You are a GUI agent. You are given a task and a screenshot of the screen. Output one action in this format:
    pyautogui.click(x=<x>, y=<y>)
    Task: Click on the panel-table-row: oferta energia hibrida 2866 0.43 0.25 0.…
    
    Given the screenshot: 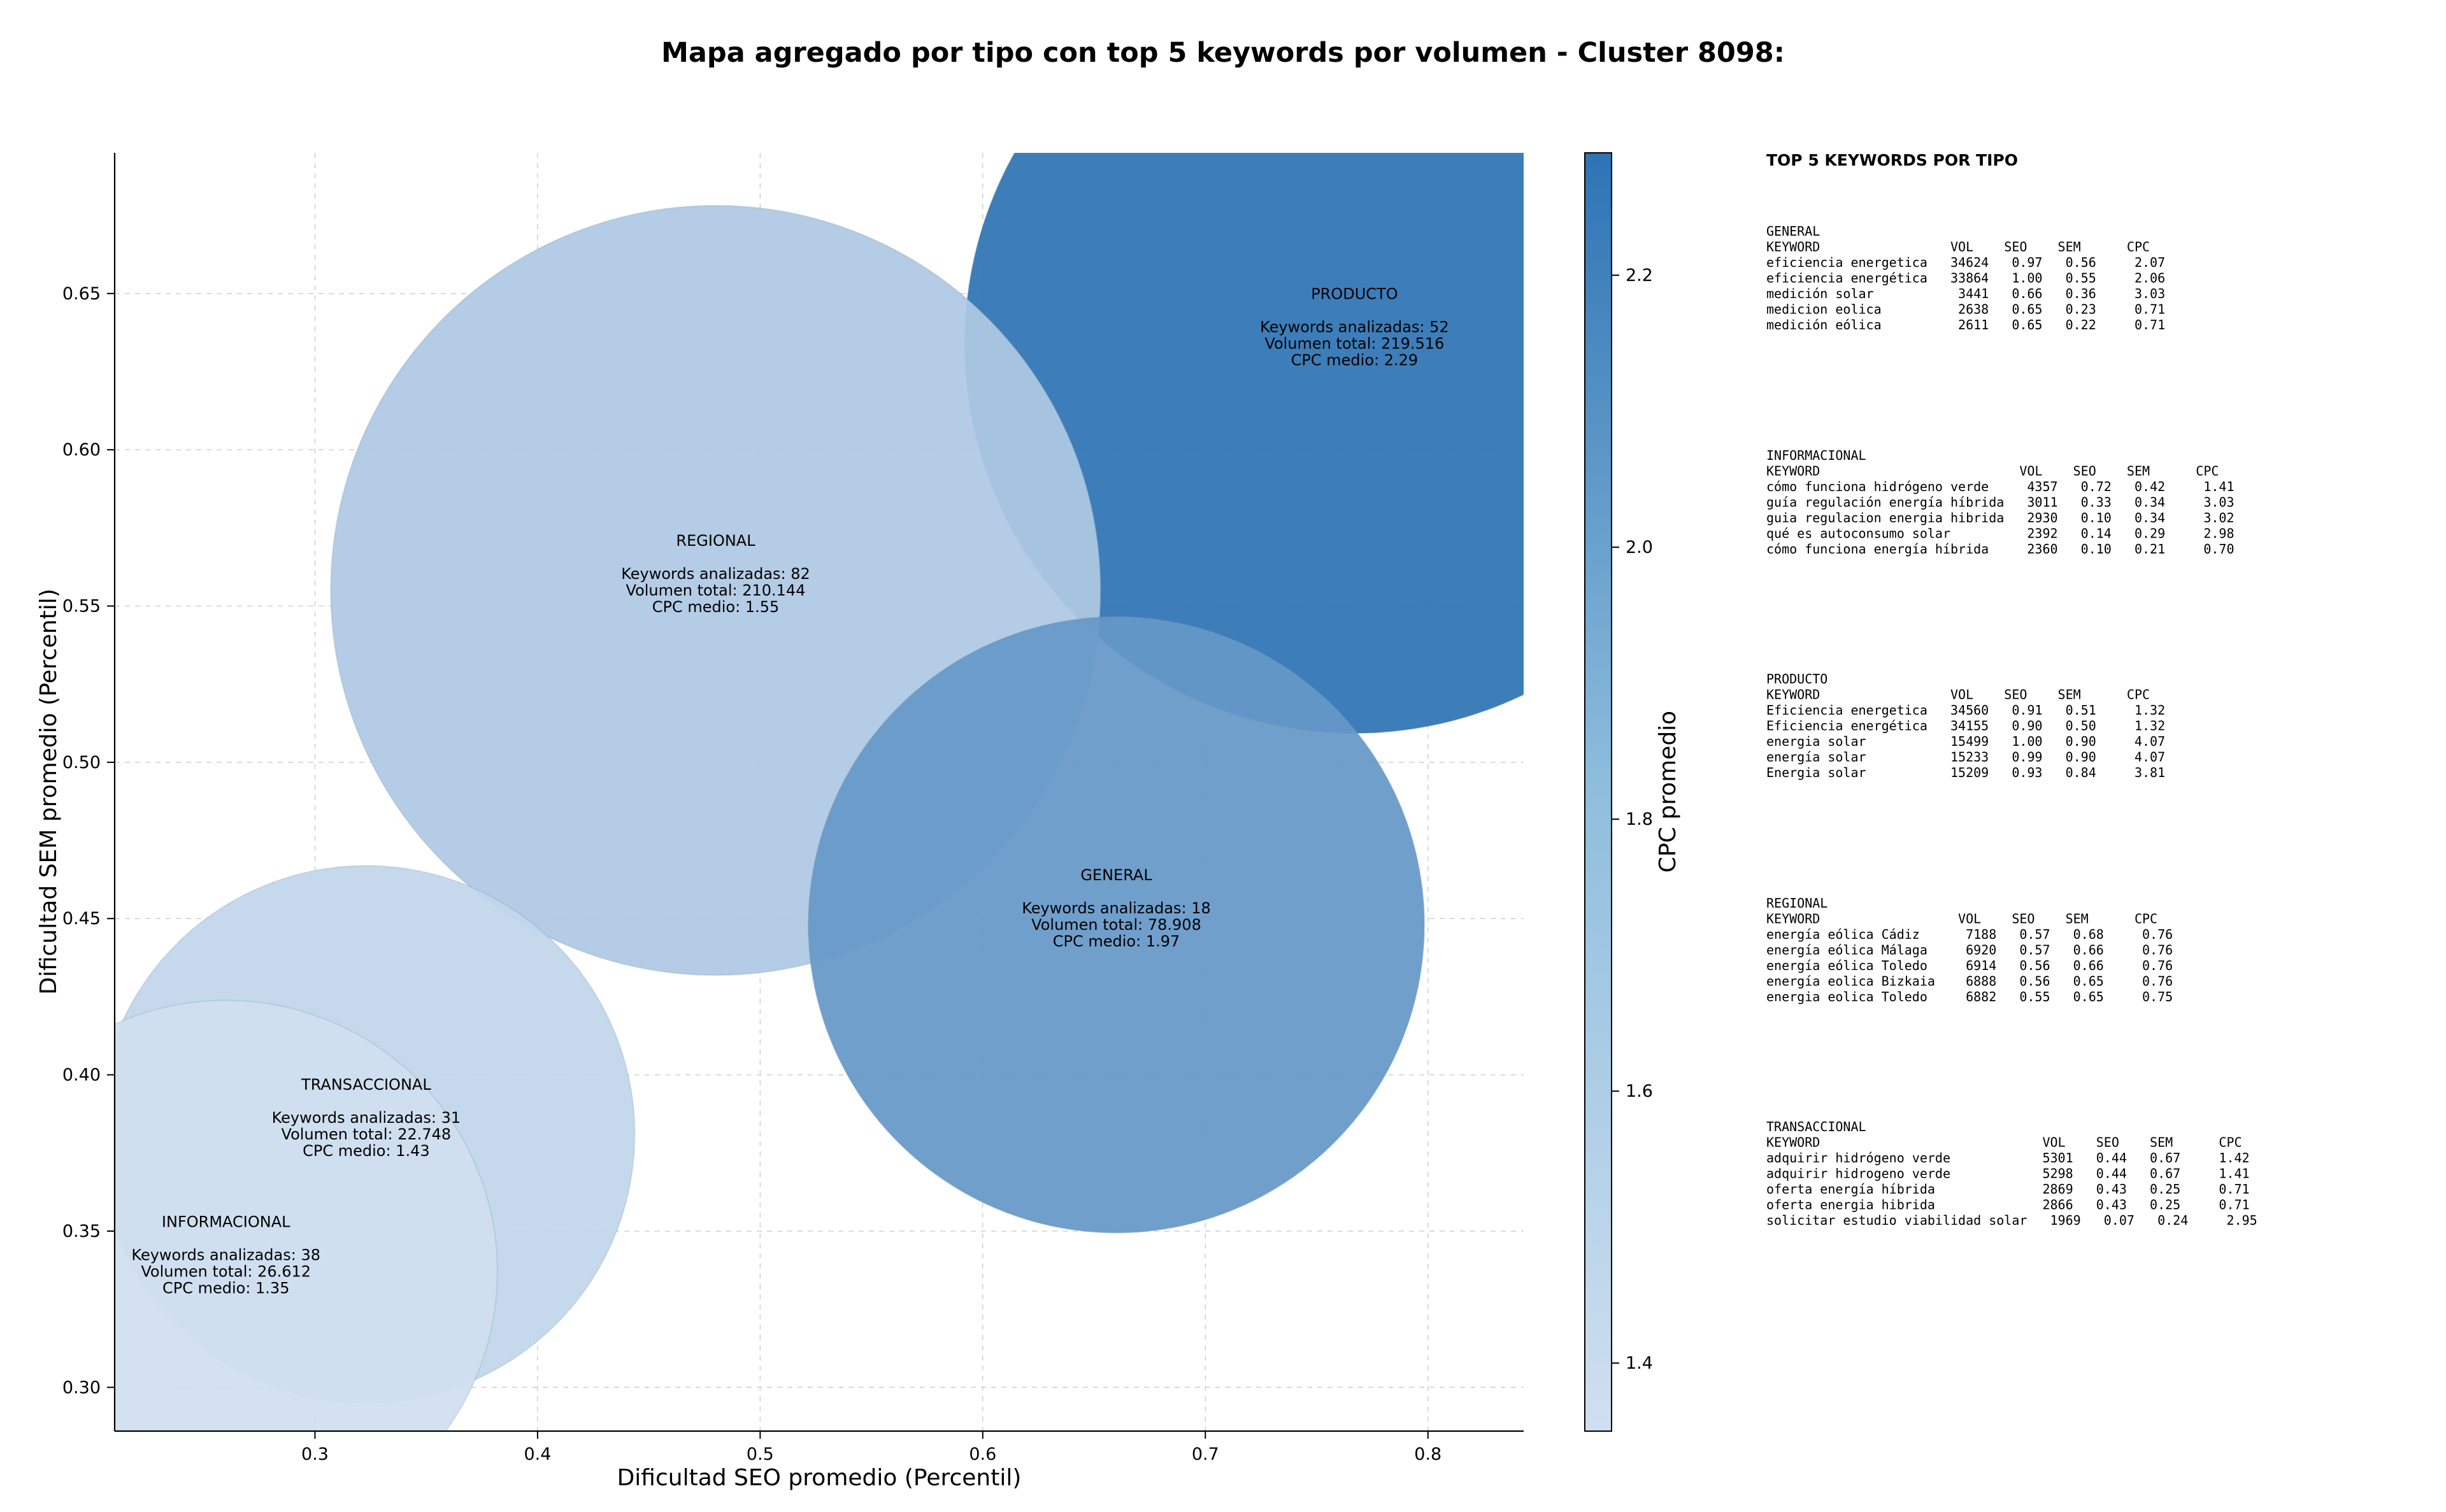 What is the action you would take?
    pyautogui.click(x=2008, y=1205)
    